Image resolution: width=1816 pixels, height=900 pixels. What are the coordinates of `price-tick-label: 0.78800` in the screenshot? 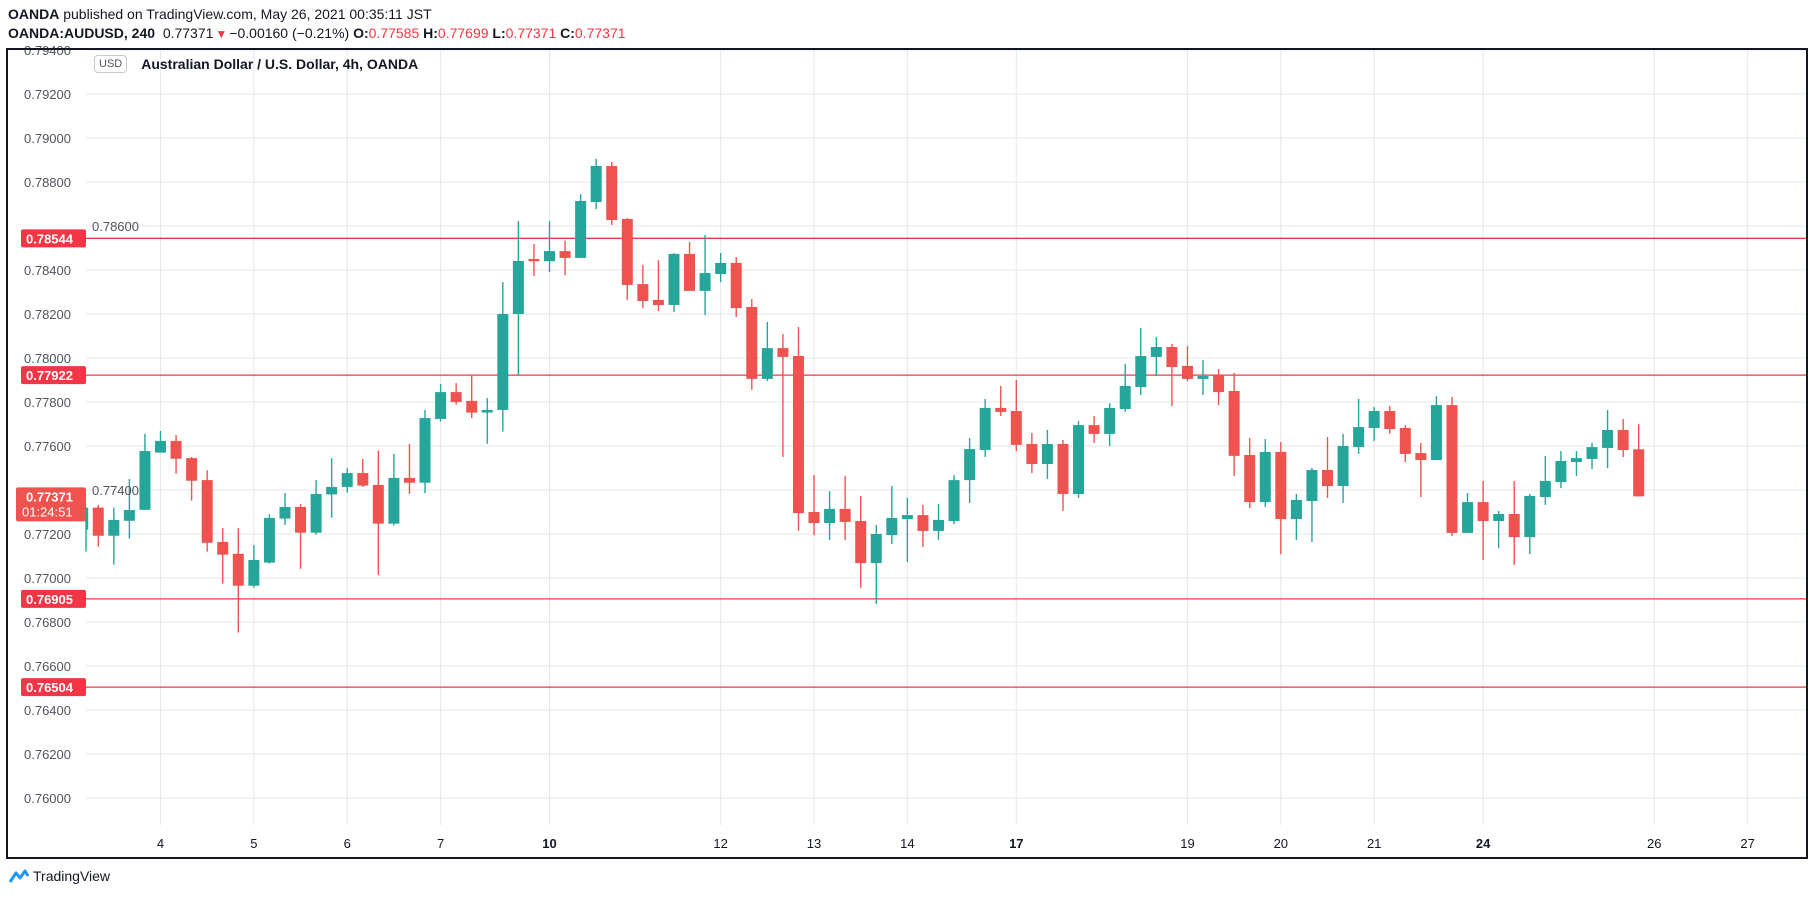 It's located at (47, 182).